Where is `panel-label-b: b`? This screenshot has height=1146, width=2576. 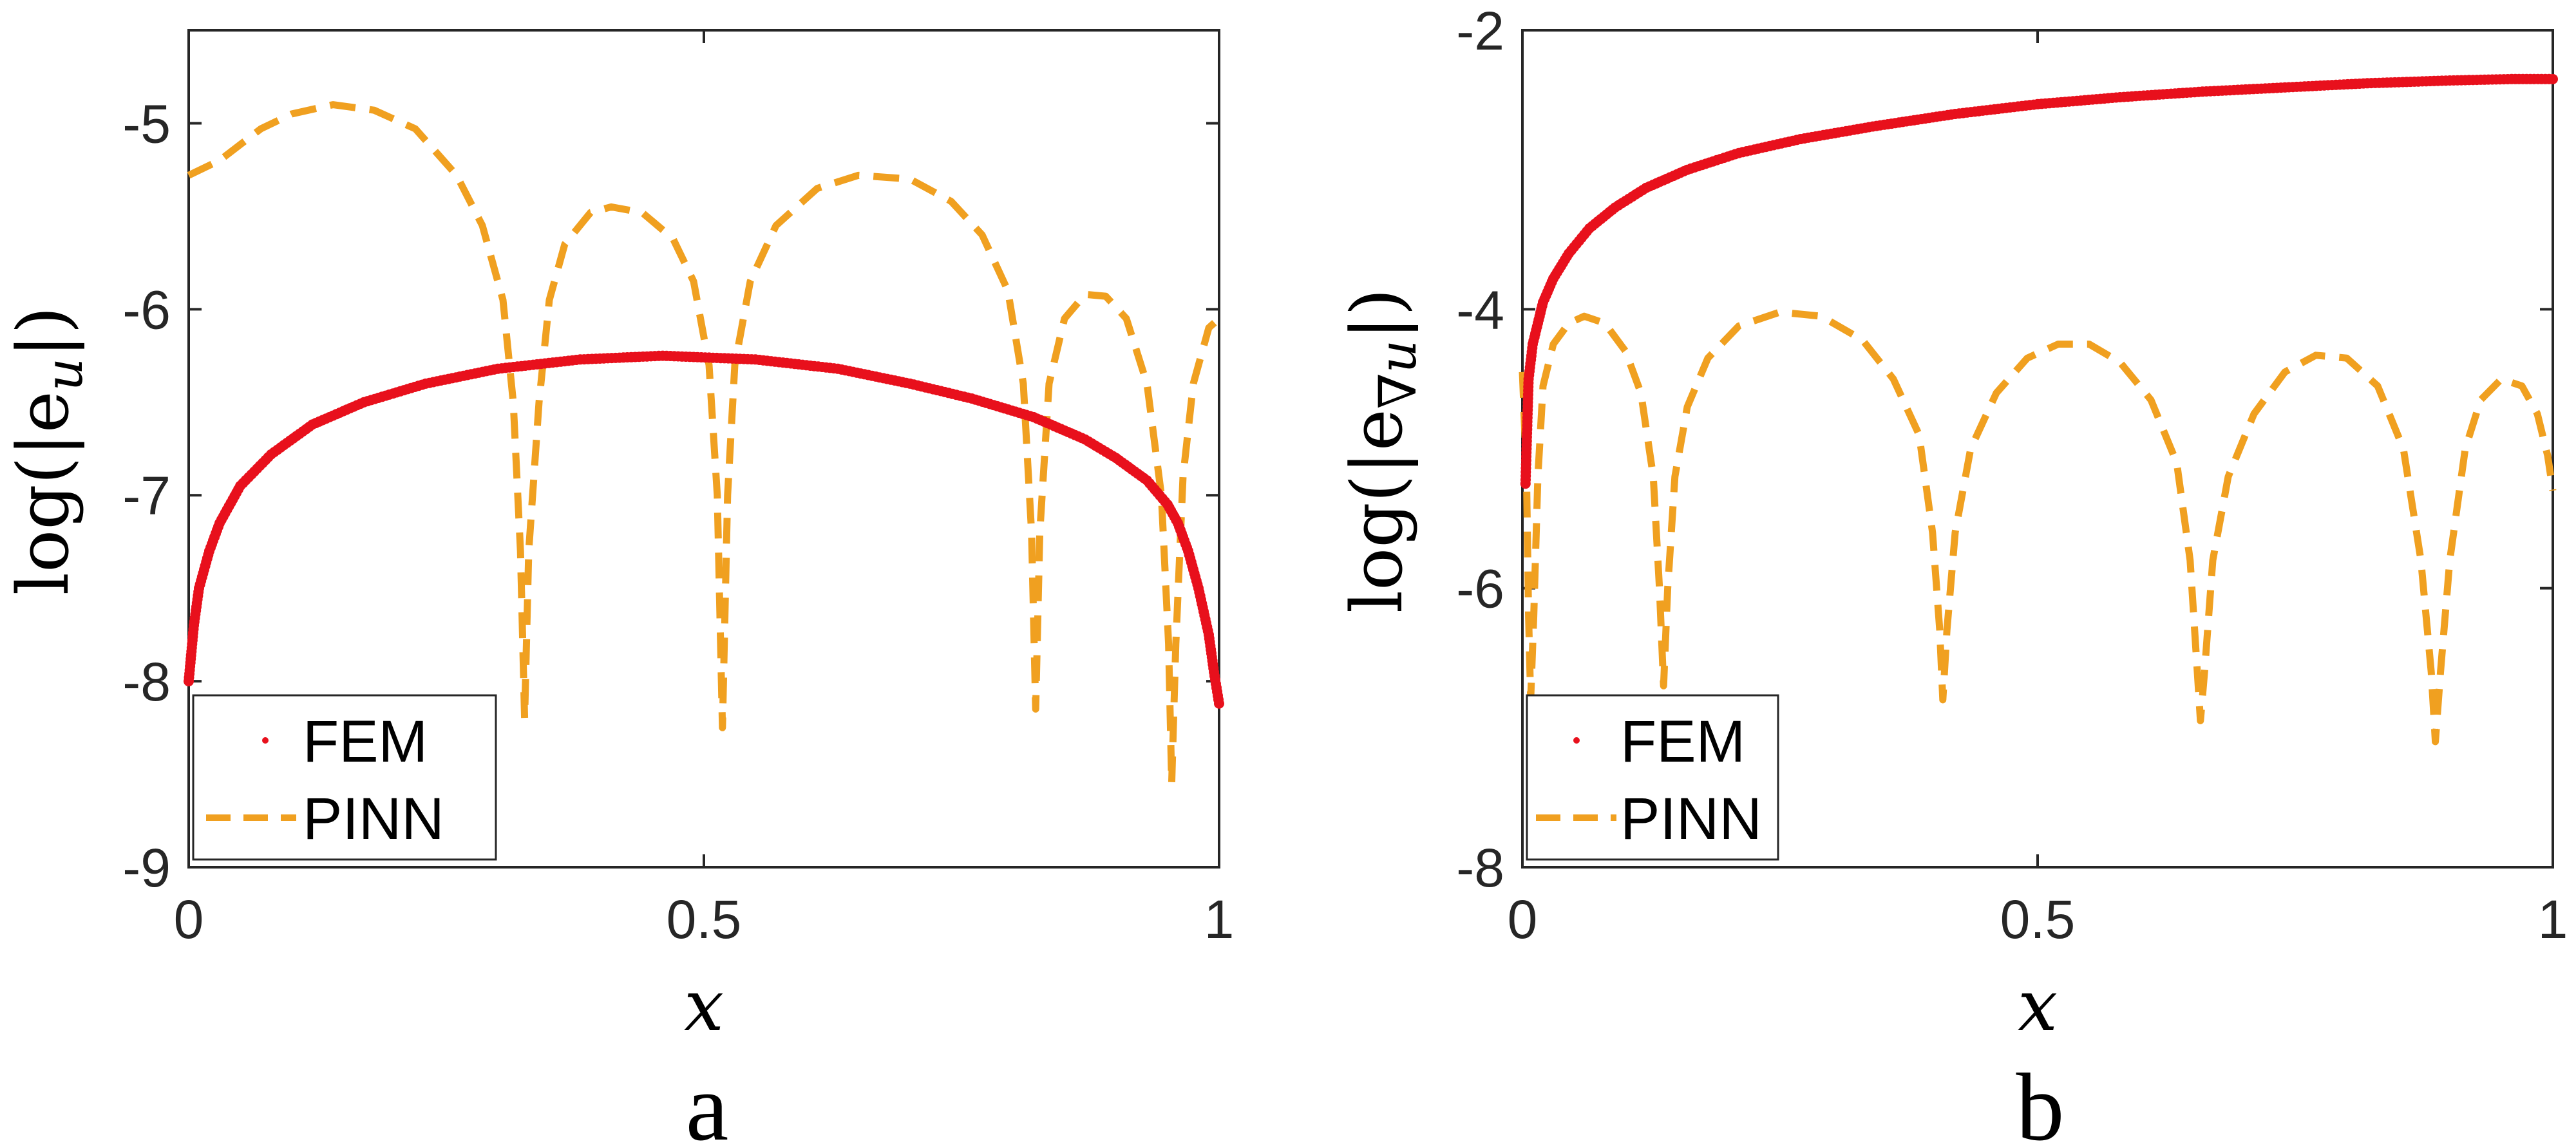 panel-label-b: b is located at coordinates (2041, 1100).